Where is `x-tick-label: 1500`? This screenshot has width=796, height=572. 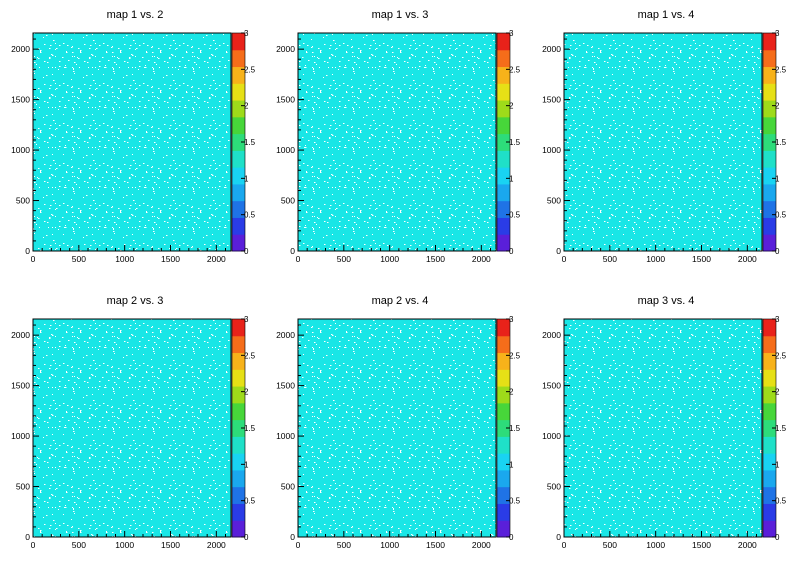
x-tick-label: 1500 is located at coordinates (170, 545).